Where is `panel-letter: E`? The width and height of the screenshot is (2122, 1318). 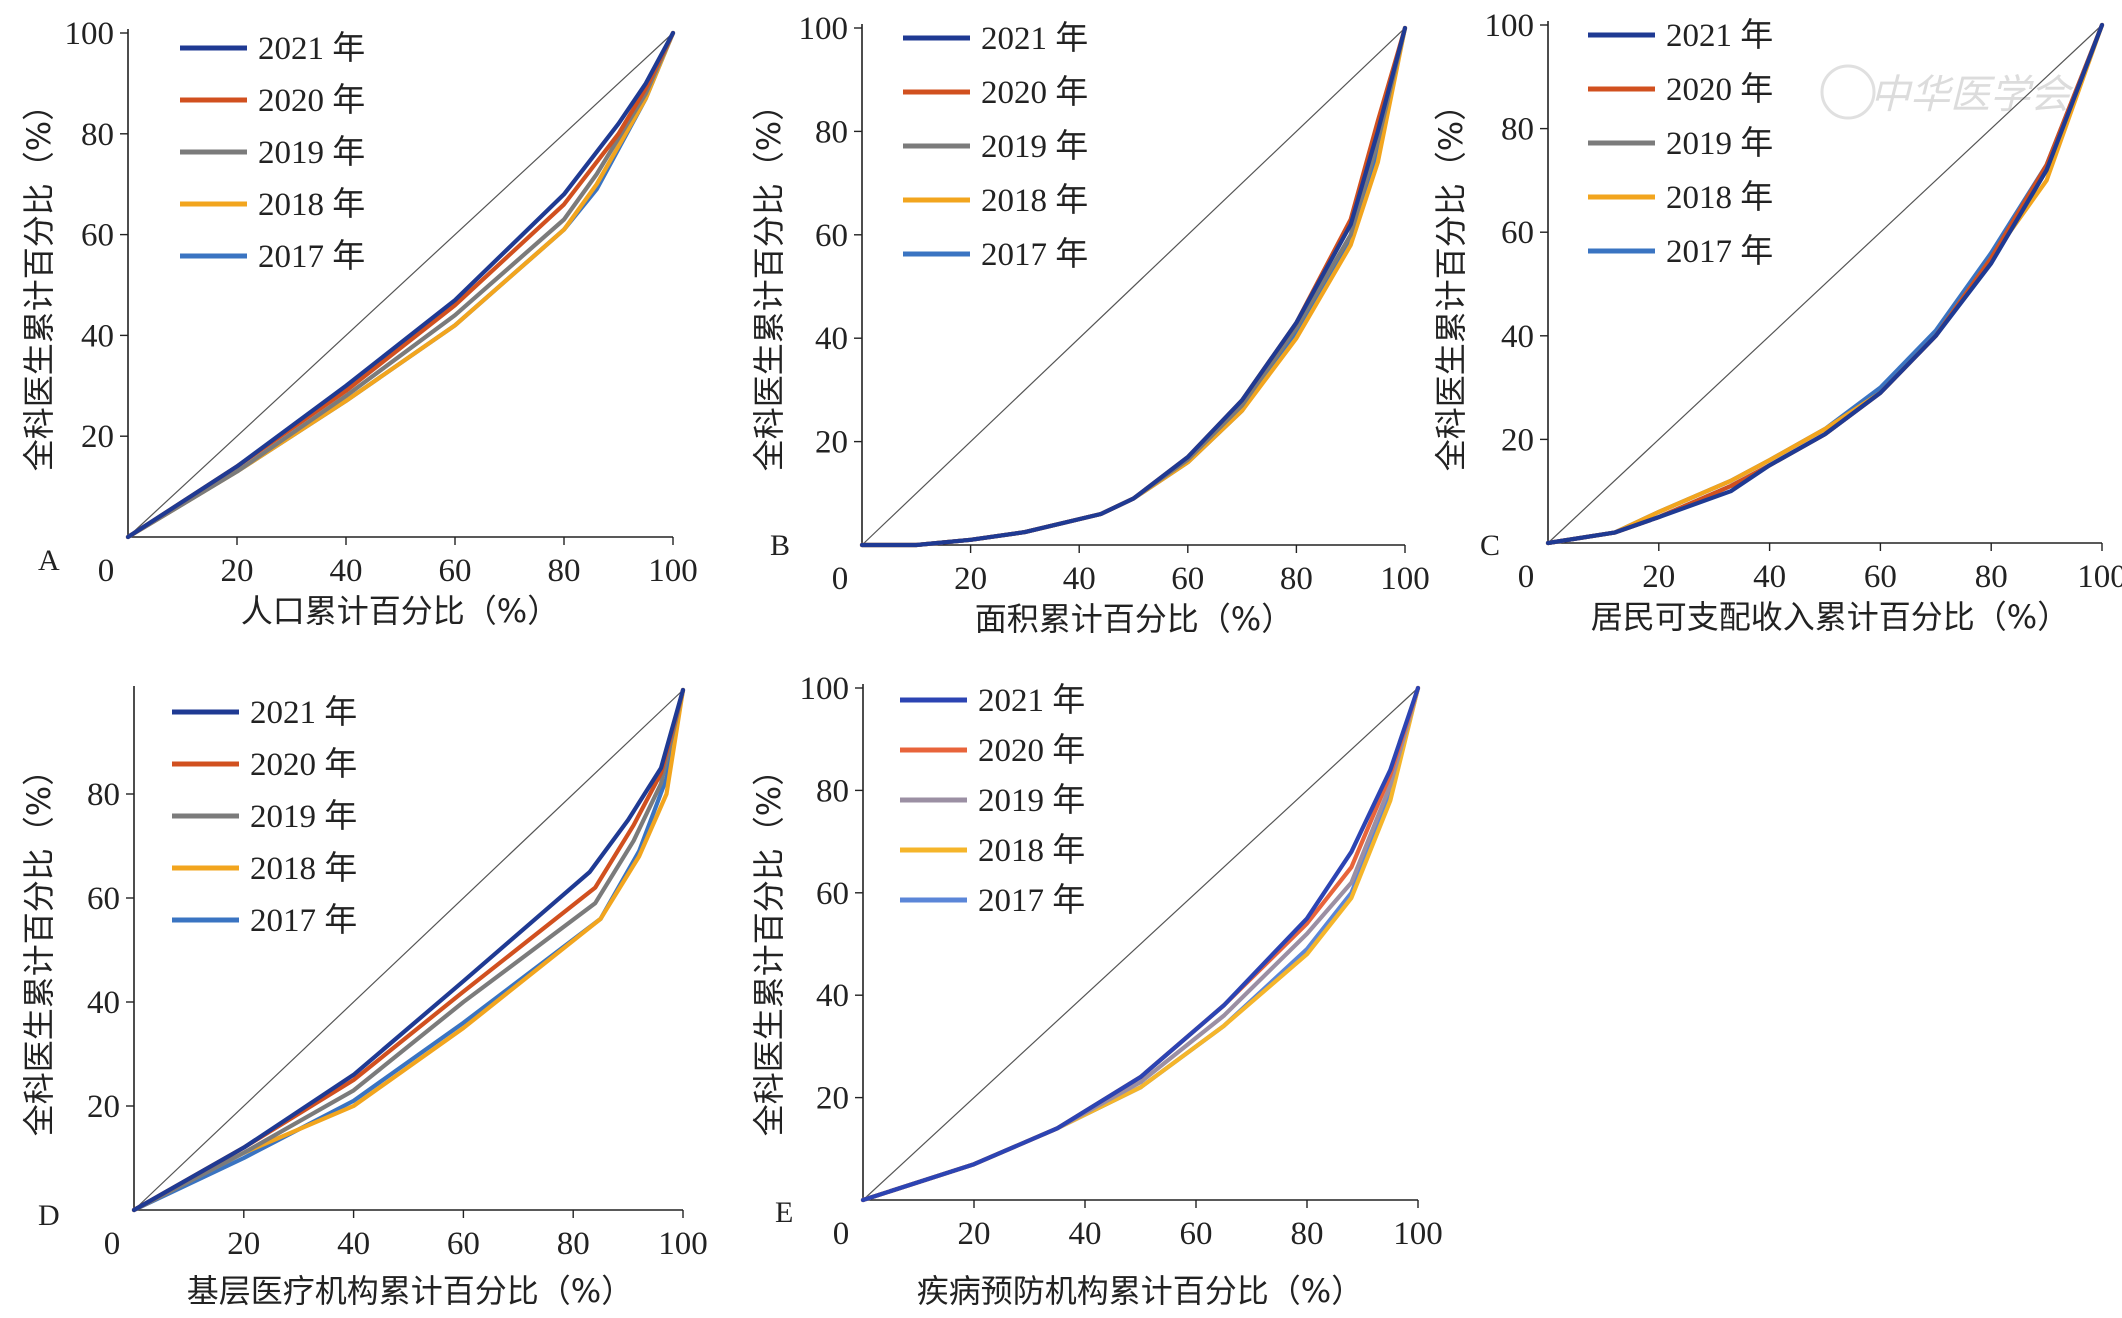
panel-letter: E is located at coordinates (784, 1212).